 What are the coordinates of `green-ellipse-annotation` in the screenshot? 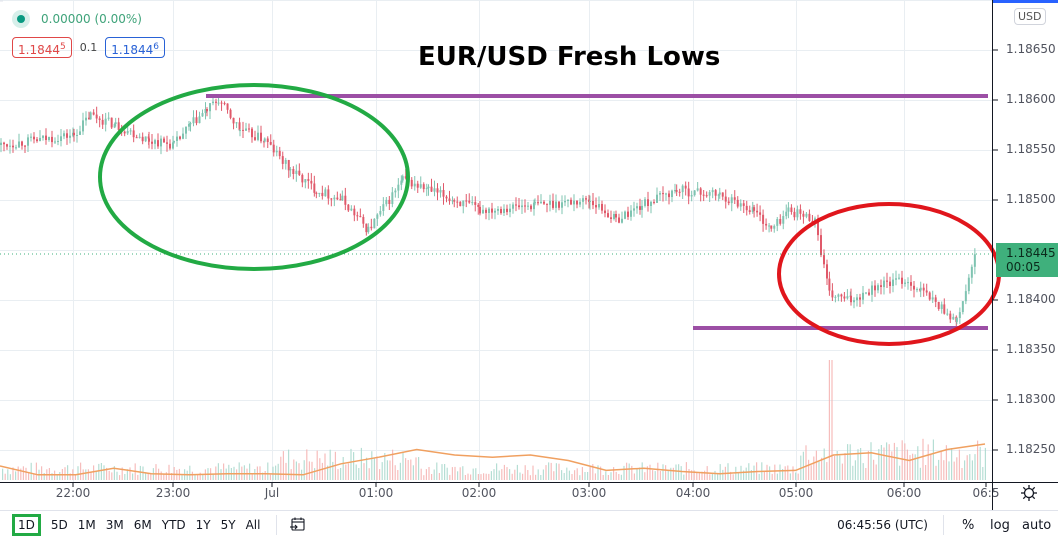 It's located at (254, 177).